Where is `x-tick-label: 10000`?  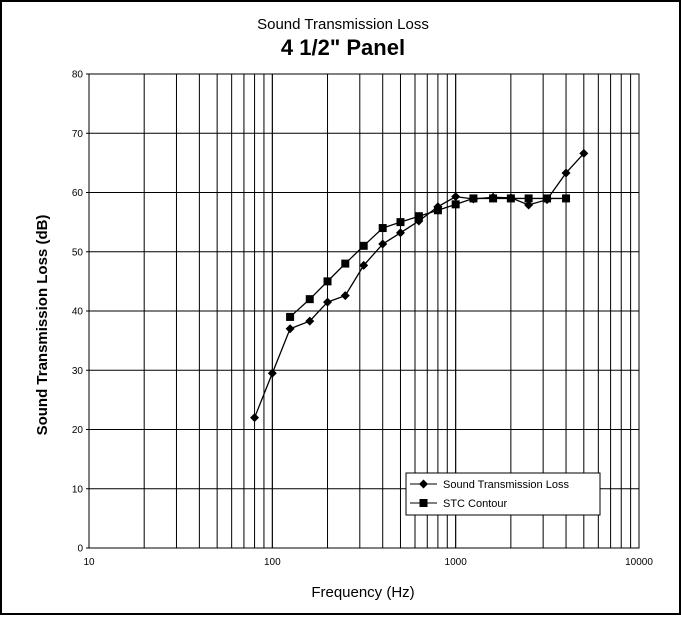
x-tick-label: 10000 is located at coordinates (639, 562).